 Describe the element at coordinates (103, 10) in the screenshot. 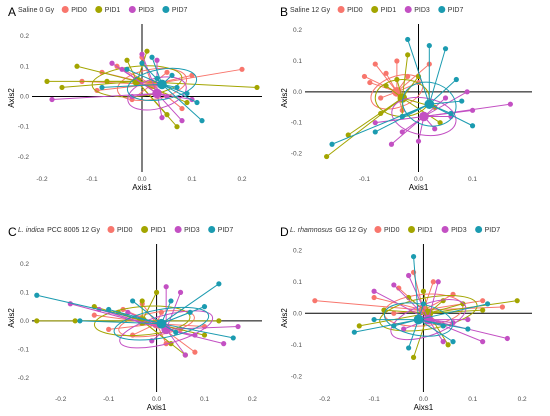

I see `legend: Saline 0 Gy PID0 PID1 PID3 PID7` at that location.